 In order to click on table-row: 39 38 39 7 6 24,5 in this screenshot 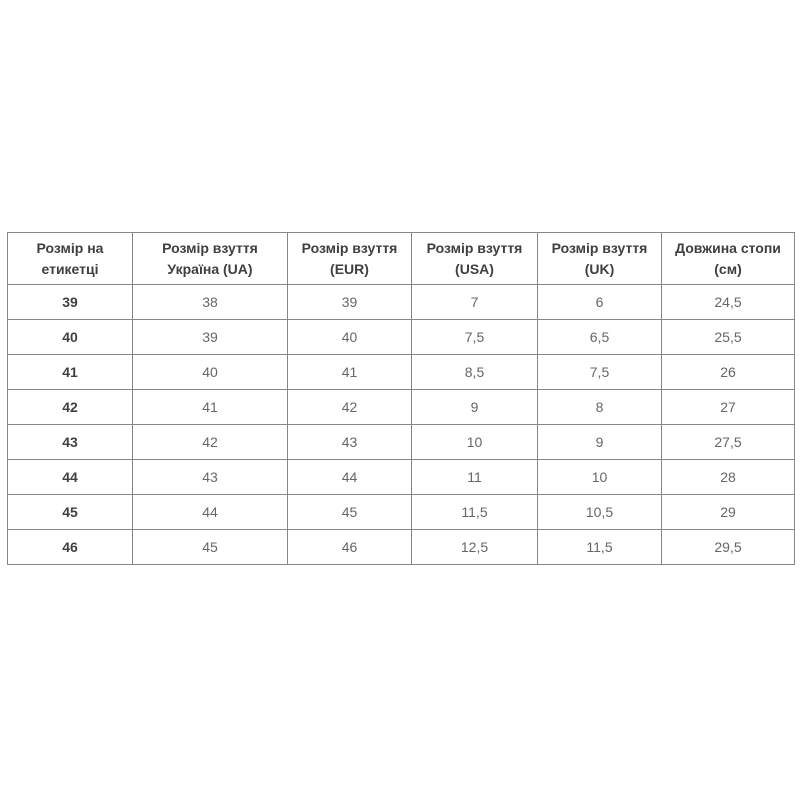, I will do `click(401, 302)`.